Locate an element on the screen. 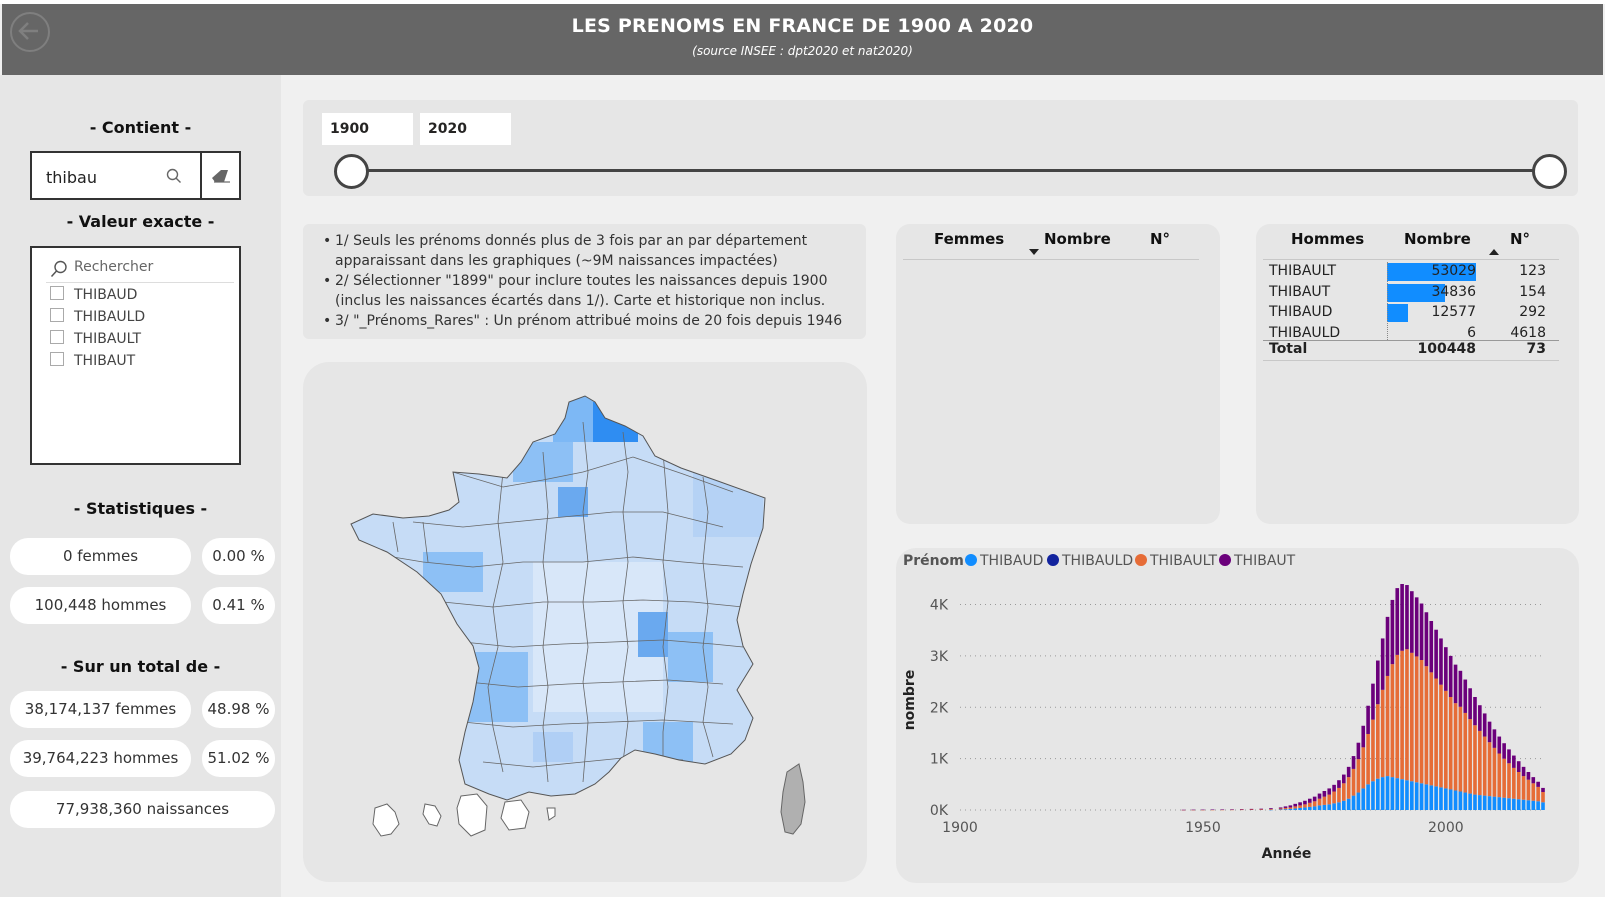 This screenshot has width=1605, height=897. slicer-item-thibaut: THIBAUT is located at coordinates (92, 360).